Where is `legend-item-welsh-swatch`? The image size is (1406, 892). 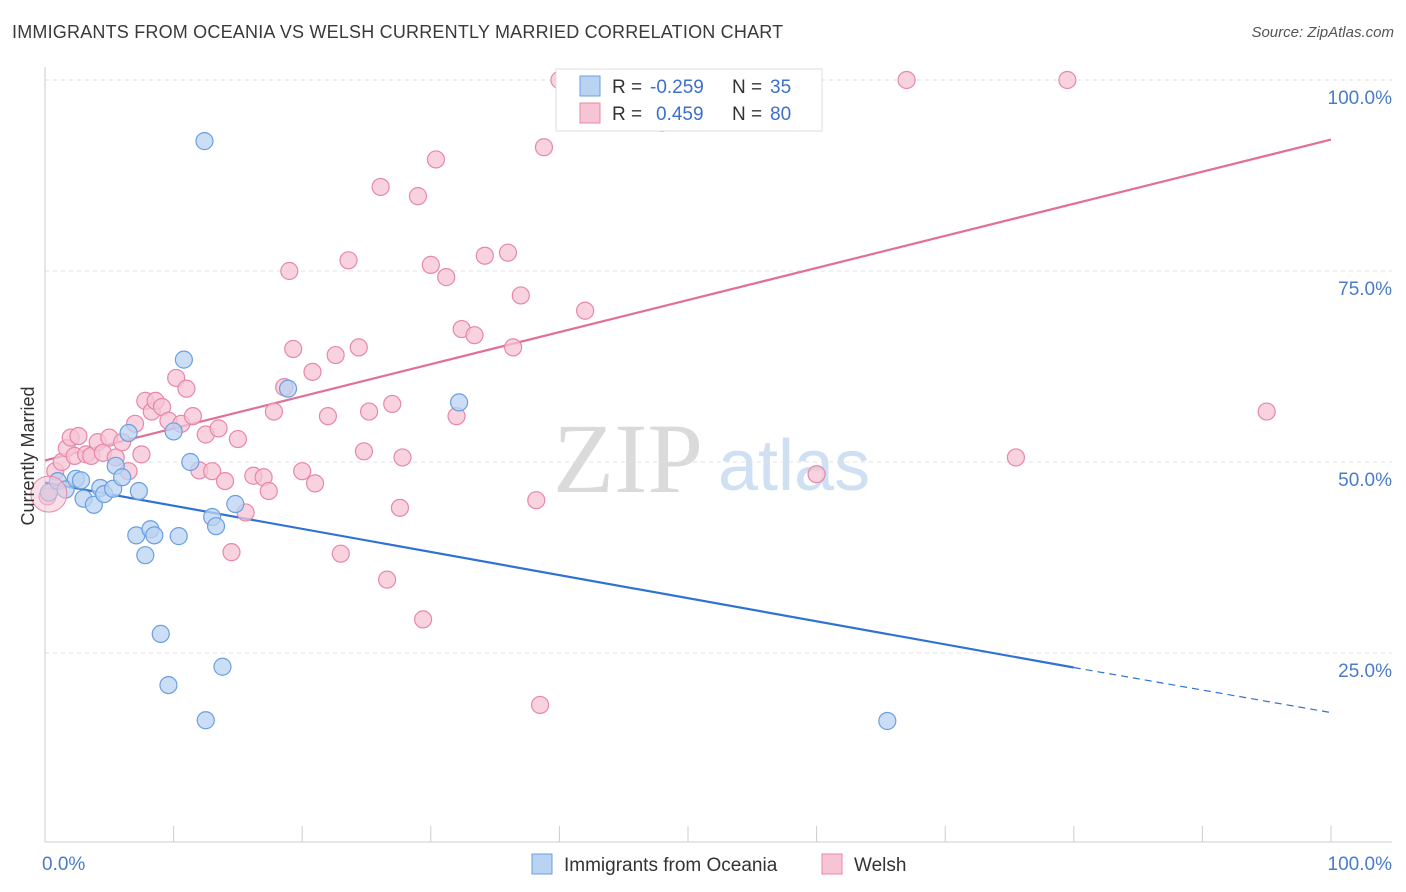
legend-item-welsh-swatch is located at coordinates (832, 864).